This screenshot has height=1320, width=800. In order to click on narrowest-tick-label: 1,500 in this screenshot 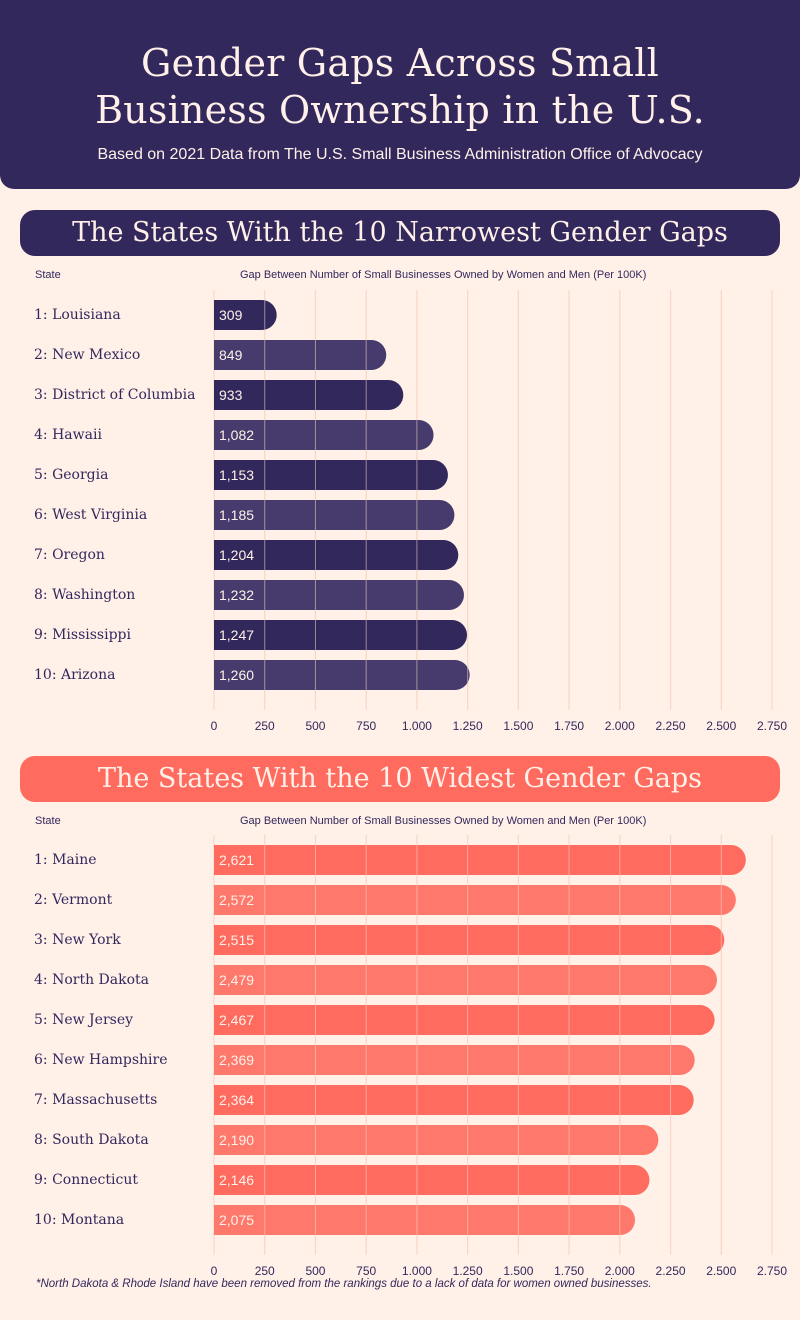, I will do `click(518, 724)`.